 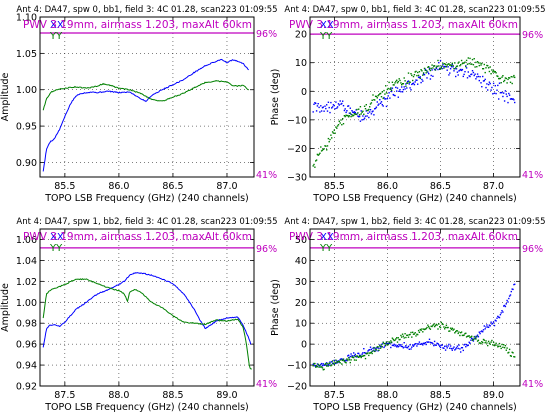 What do you see at coordinates (57, 237) in the screenshot?
I see `legend-xx: XX` at bounding box center [57, 237].